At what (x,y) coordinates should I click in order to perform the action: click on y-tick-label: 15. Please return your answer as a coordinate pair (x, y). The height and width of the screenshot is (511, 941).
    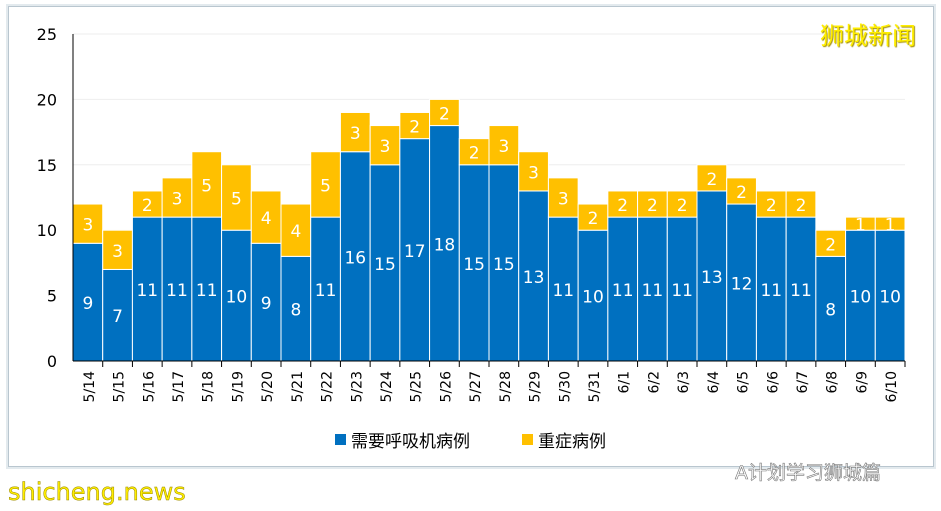
    Looking at the image, I should click on (47, 165).